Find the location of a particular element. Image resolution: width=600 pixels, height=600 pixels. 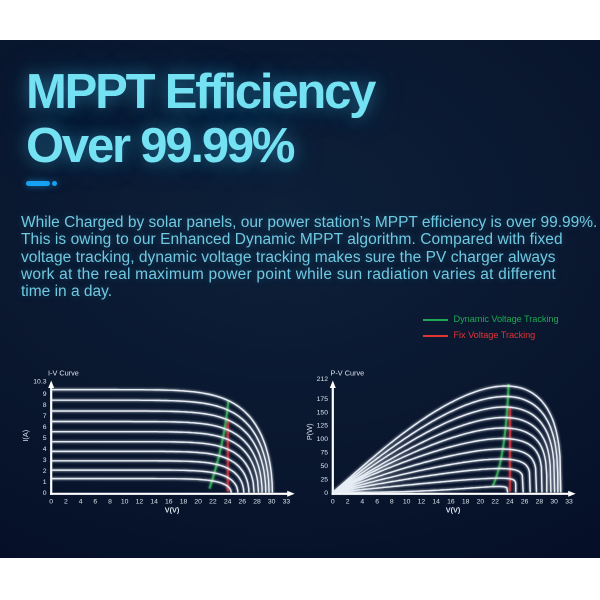

svg-text: 50 is located at coordinates (324, 466).